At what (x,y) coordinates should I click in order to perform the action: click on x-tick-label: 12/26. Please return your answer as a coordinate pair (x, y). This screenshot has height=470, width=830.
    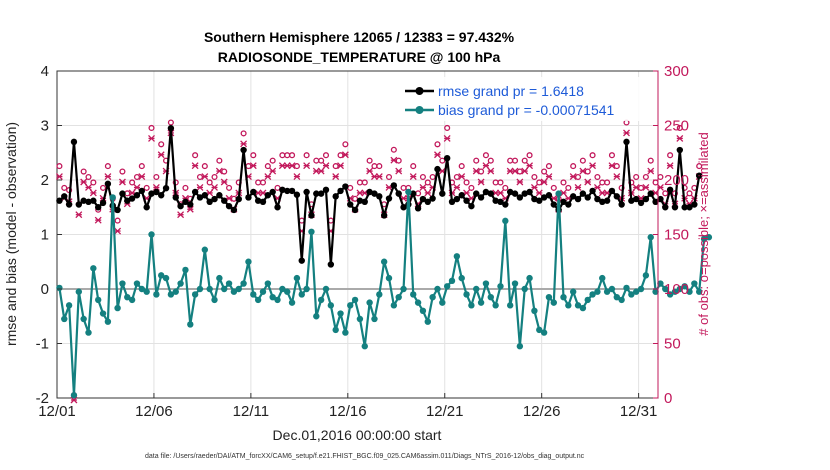
    Looking at the image, I should click on (542, 411).